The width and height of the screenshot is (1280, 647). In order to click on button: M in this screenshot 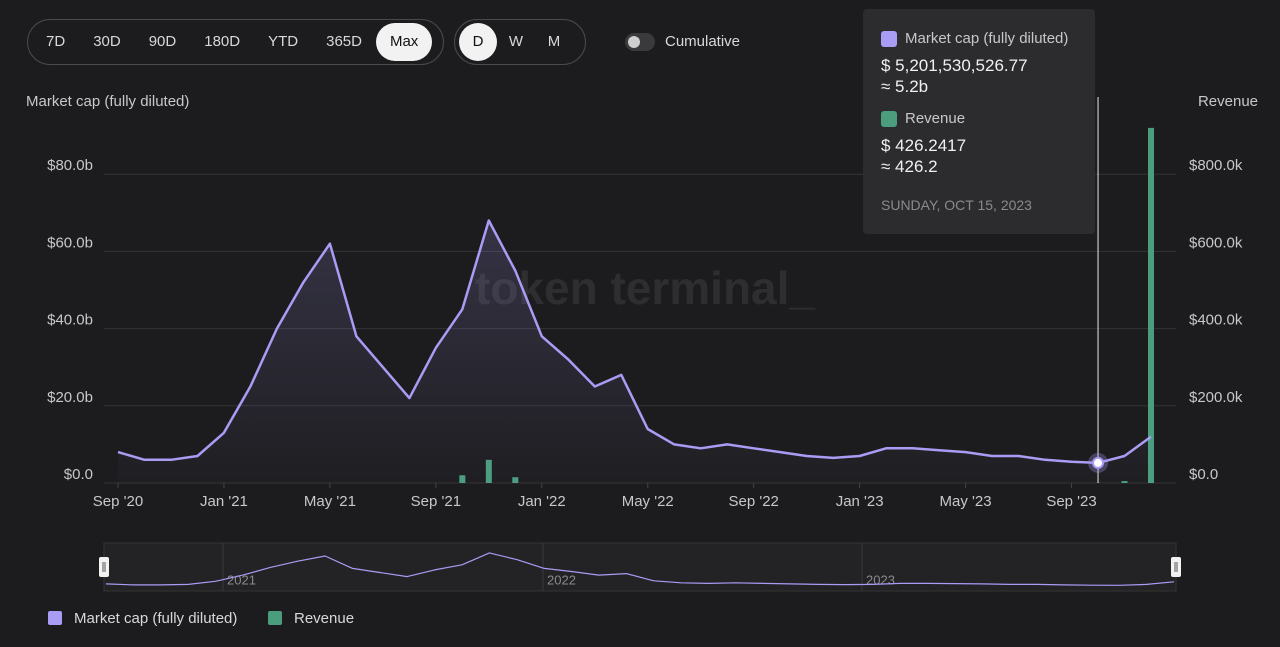, I will do `click(554, 41)`.